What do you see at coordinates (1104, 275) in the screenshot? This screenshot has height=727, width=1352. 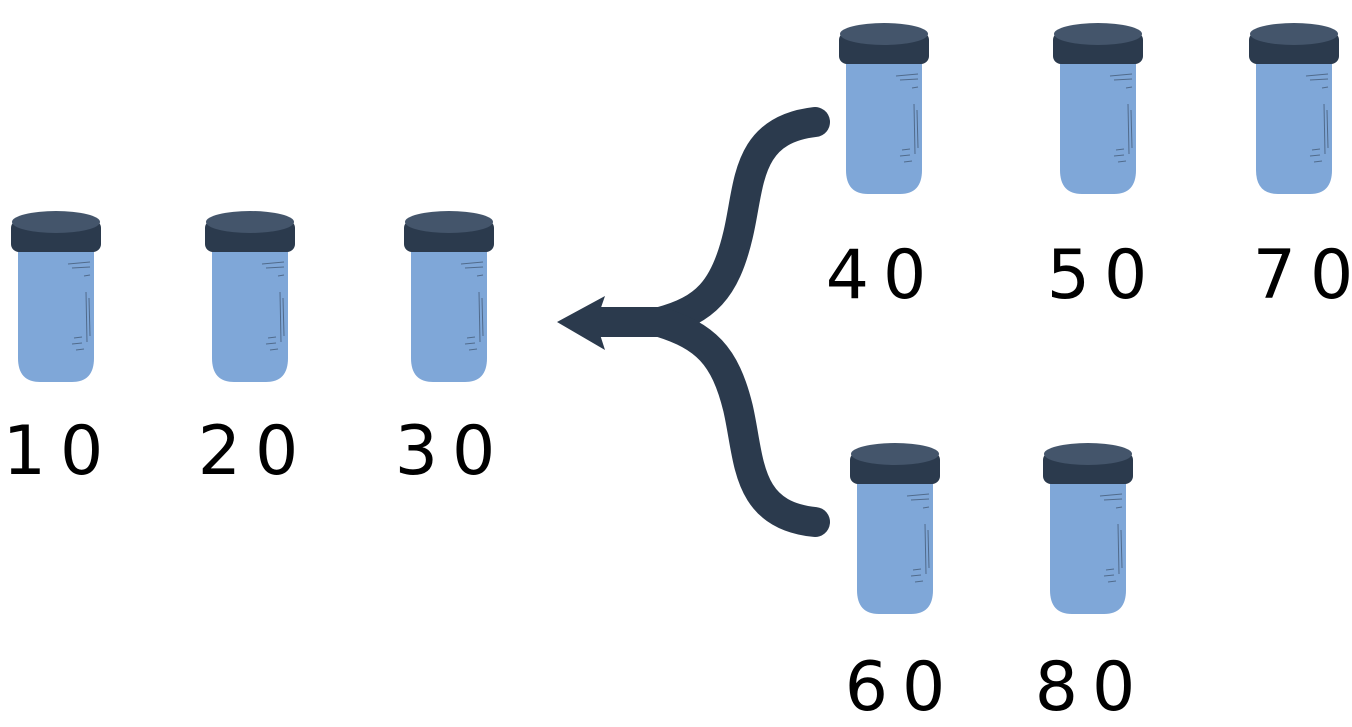 I see `jar-label-50: 50` at bounding box center [1104, 275].